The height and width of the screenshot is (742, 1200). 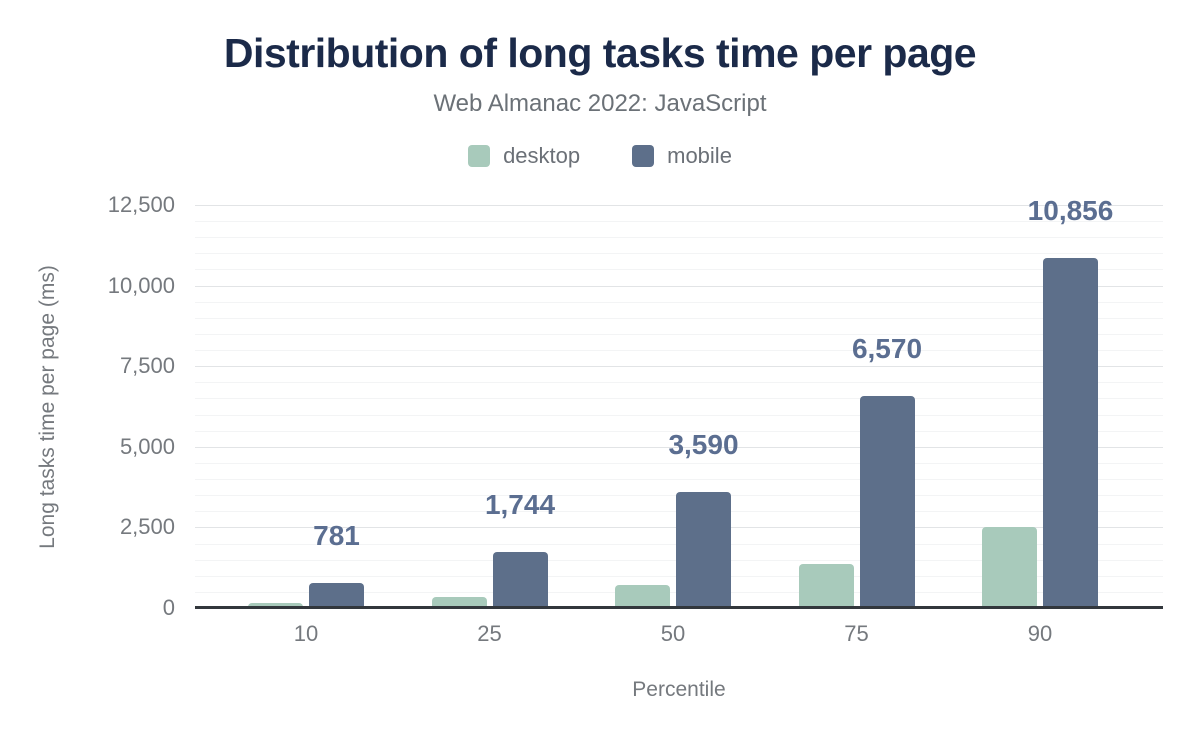 What do you see at coordinates (600, 103) in the screenshot?
I see `chart-subtitle: Web Almanac 2022: JavaScript` at bounding box center [600, 103].